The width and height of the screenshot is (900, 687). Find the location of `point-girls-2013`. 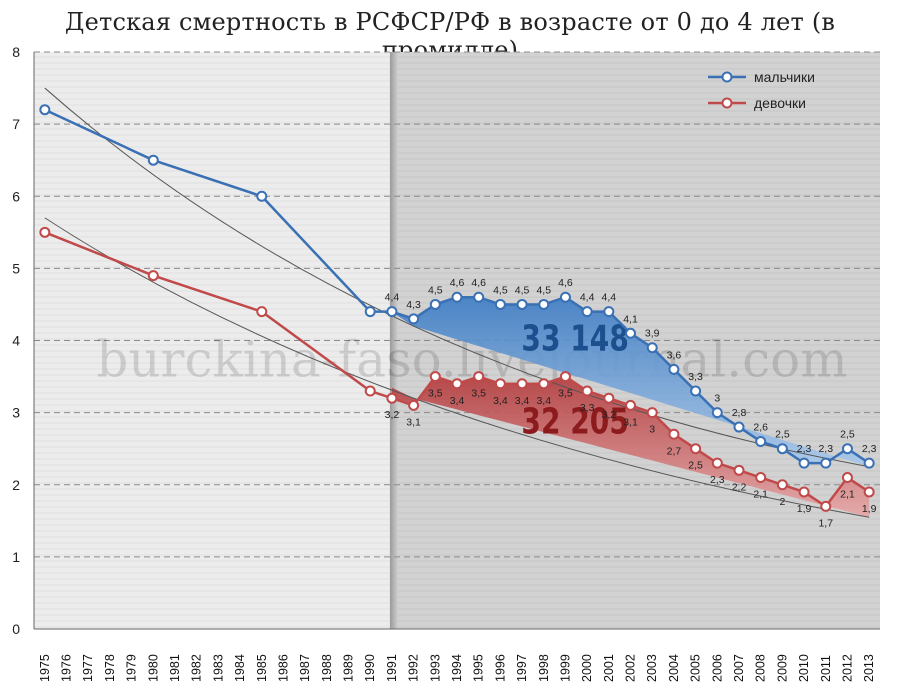

point-girls-2013 is located at coordinates (869, 492).